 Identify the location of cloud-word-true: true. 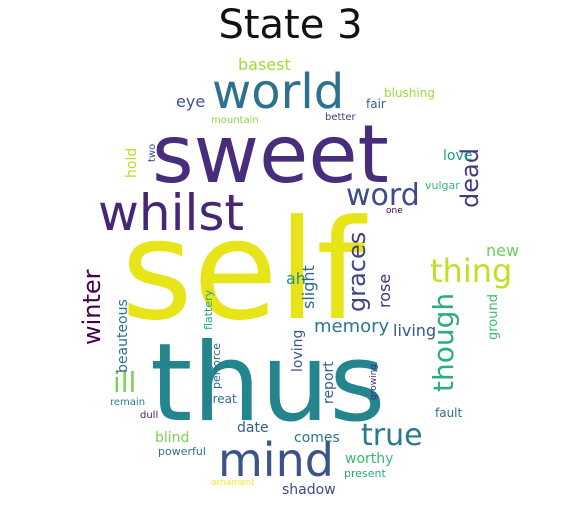
(392, 435).